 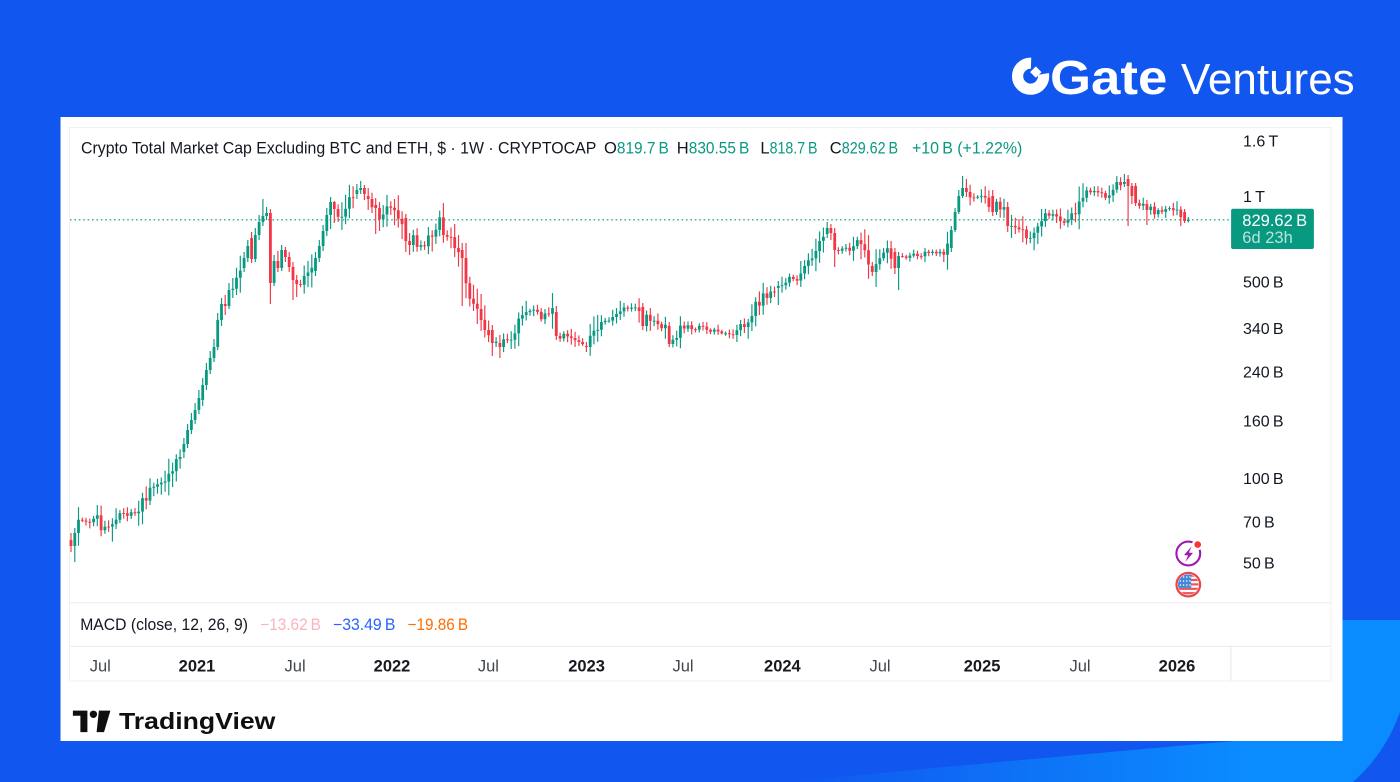 What do you see at coordinates (164, 625) in the screenshot?
I see `svg-text: MACD (close, 12, 26, 9)` at bounding box center [164, 625].